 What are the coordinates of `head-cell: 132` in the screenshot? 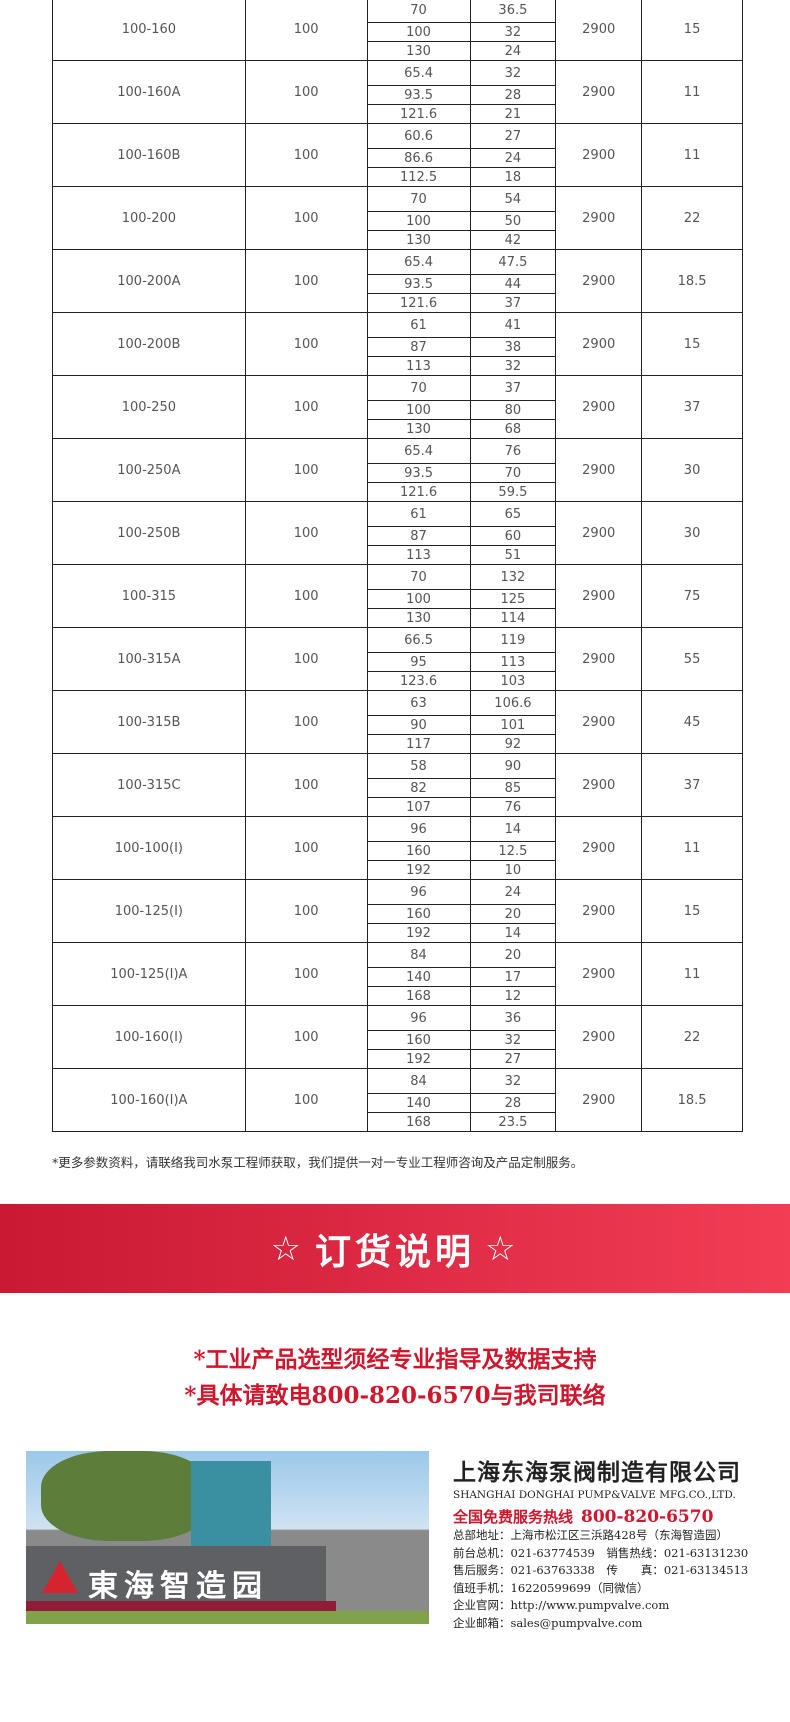 It's located at (513, 577).